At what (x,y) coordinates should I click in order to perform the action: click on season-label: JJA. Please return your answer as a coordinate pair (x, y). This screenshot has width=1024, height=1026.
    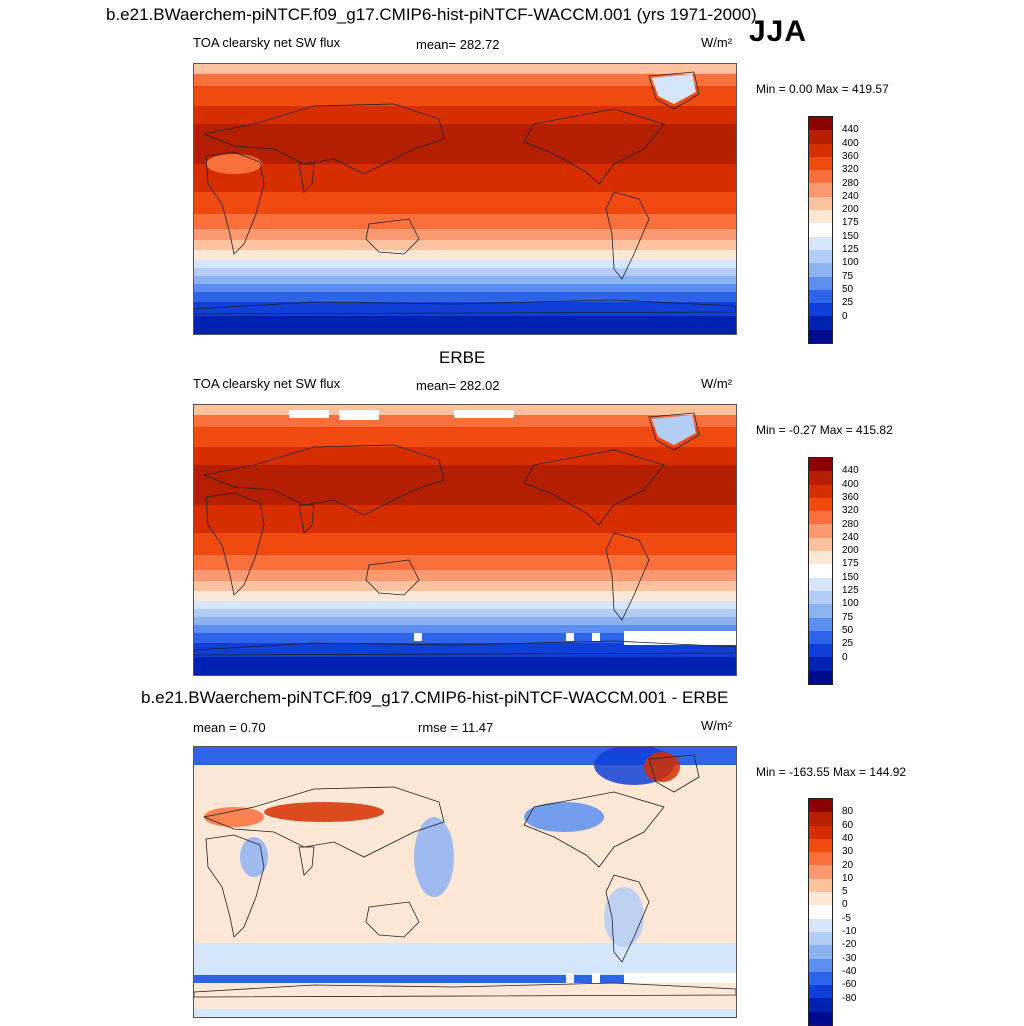
    Looking at the image, I should click on (778, 31).